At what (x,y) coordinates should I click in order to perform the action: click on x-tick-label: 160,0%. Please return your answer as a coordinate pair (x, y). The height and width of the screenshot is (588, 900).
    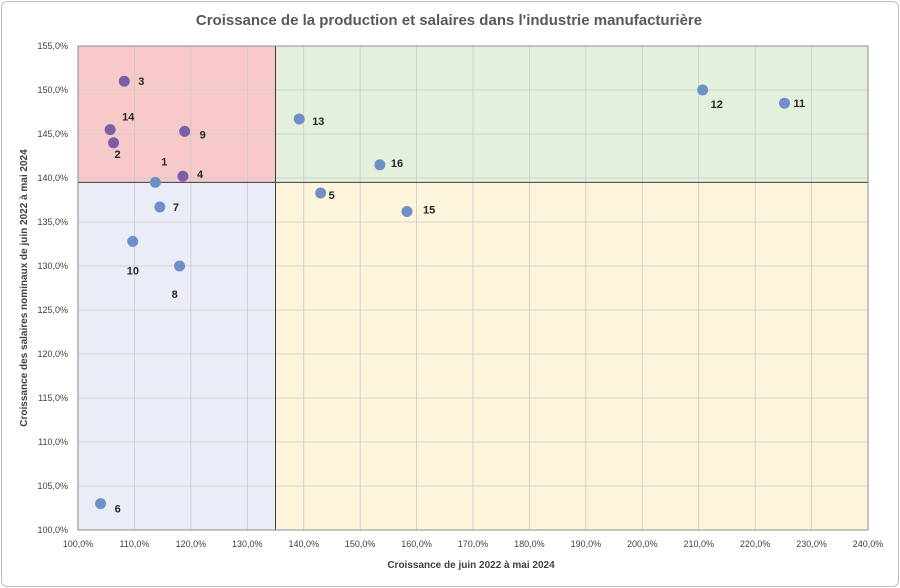
    Looking at the image, I should click on (416, 544).